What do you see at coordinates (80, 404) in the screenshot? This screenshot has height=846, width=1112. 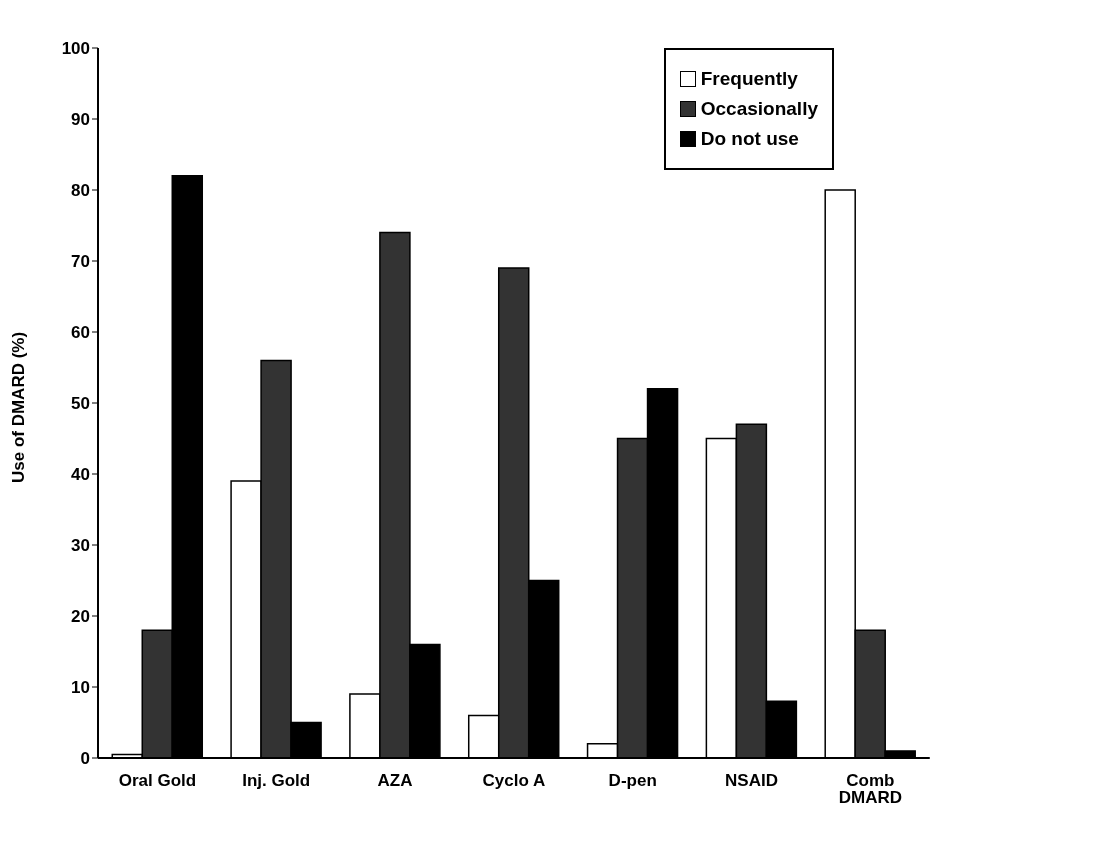 I see `y-tick-label: 50` at bounding box center [80, 404].